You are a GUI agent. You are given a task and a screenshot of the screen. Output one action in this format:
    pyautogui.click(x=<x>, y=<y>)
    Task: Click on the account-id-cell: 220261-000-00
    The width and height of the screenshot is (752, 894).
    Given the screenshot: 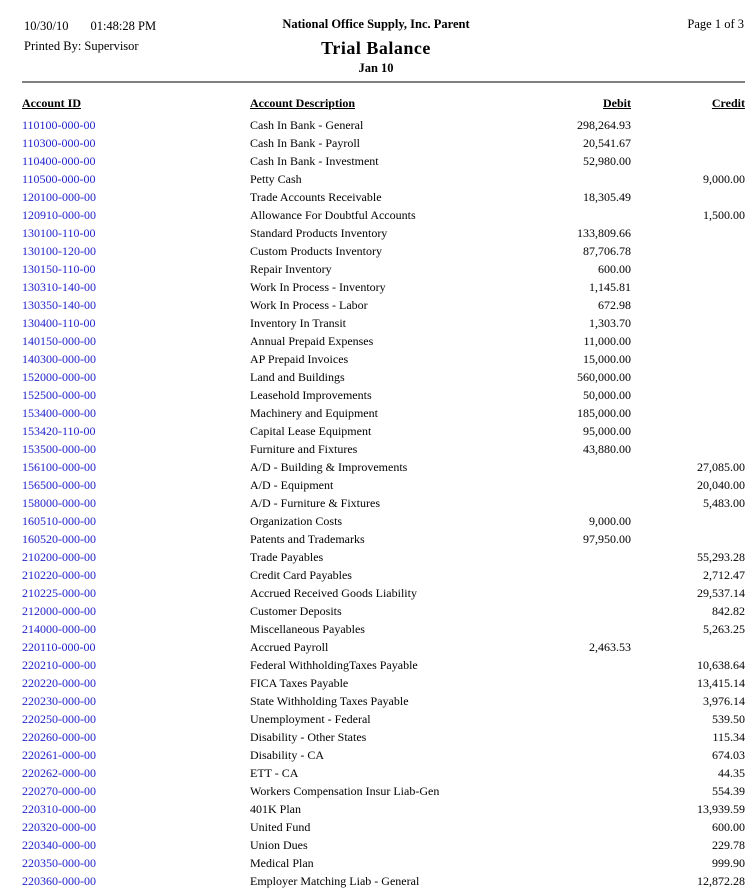 What is the action you would take?
    pyautogui.click(x=136, y=755)
    